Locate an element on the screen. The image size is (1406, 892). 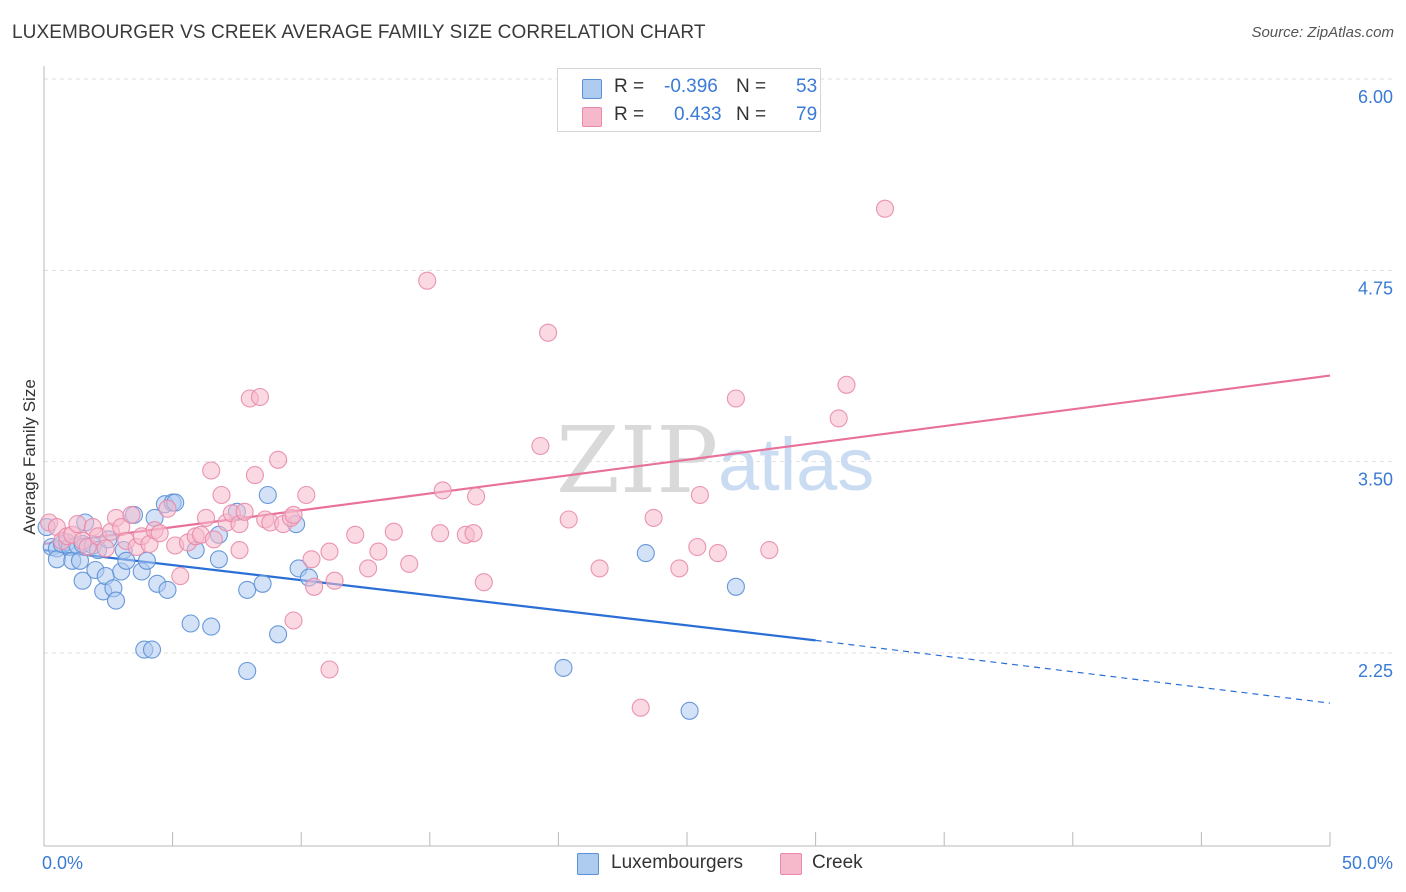
bottom-legend-luxembourgers: Luxembourgers is located at coordinates (667, 864).